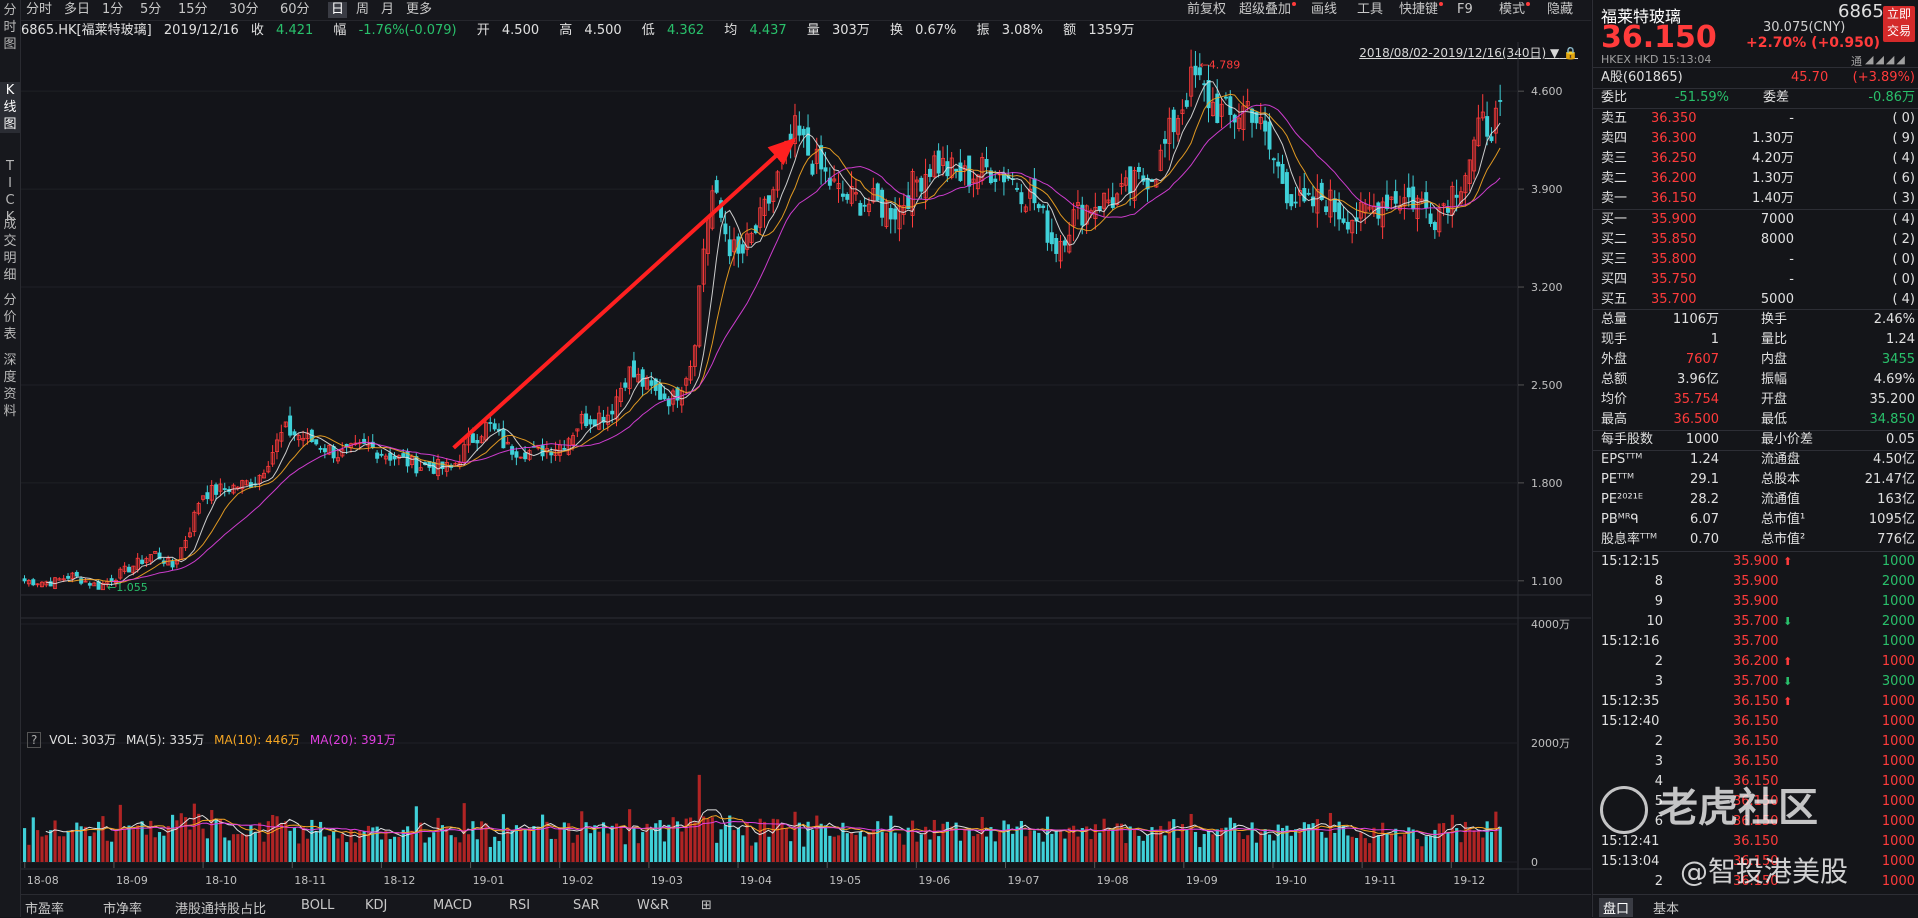 This screenshot has height=918, width=1918. What do you see at coordinates (1620, 519) in the screenshot?
I see `stat-label: PBᴹᴿᑫ` at bounding box center [1620, 519].